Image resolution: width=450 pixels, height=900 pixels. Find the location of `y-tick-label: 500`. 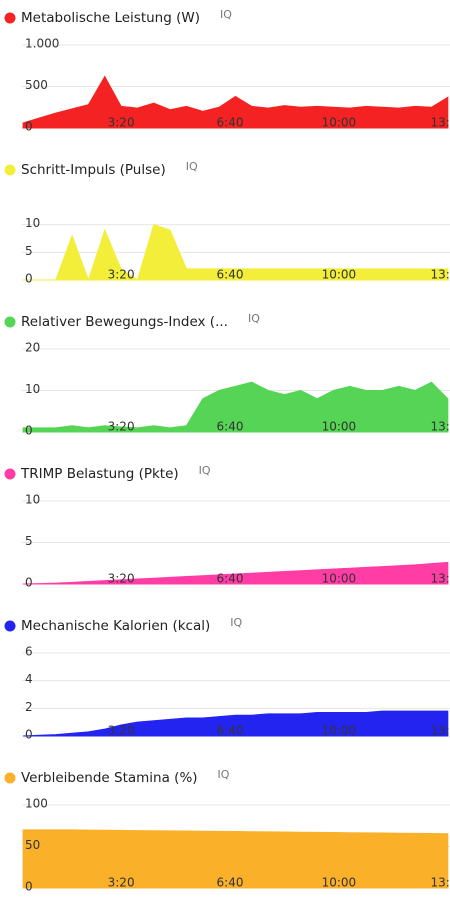

y-tick-label: 500 is located at coordinates (36, 85).